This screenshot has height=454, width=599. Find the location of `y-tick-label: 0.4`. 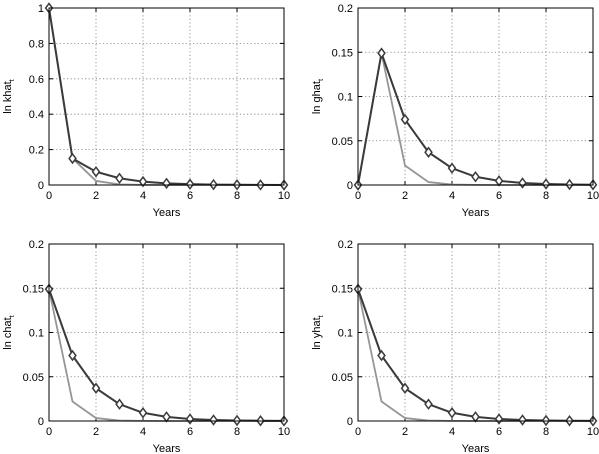

y-tick-label: 0.4 is located at coordinates (36, 115).